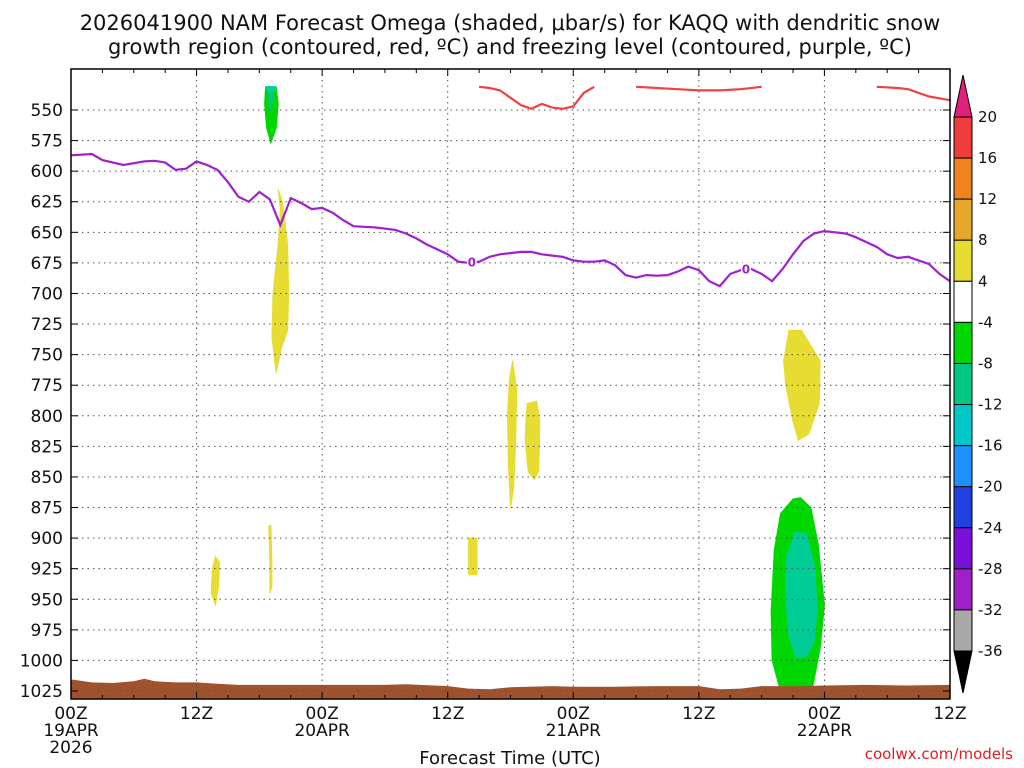 The height and width of the screenshot is (768, 1024). What do you see at coordinates (47, 203) in the screenshot?
I see `y-tick-label-625: 625` at bounding box center [47, 203].